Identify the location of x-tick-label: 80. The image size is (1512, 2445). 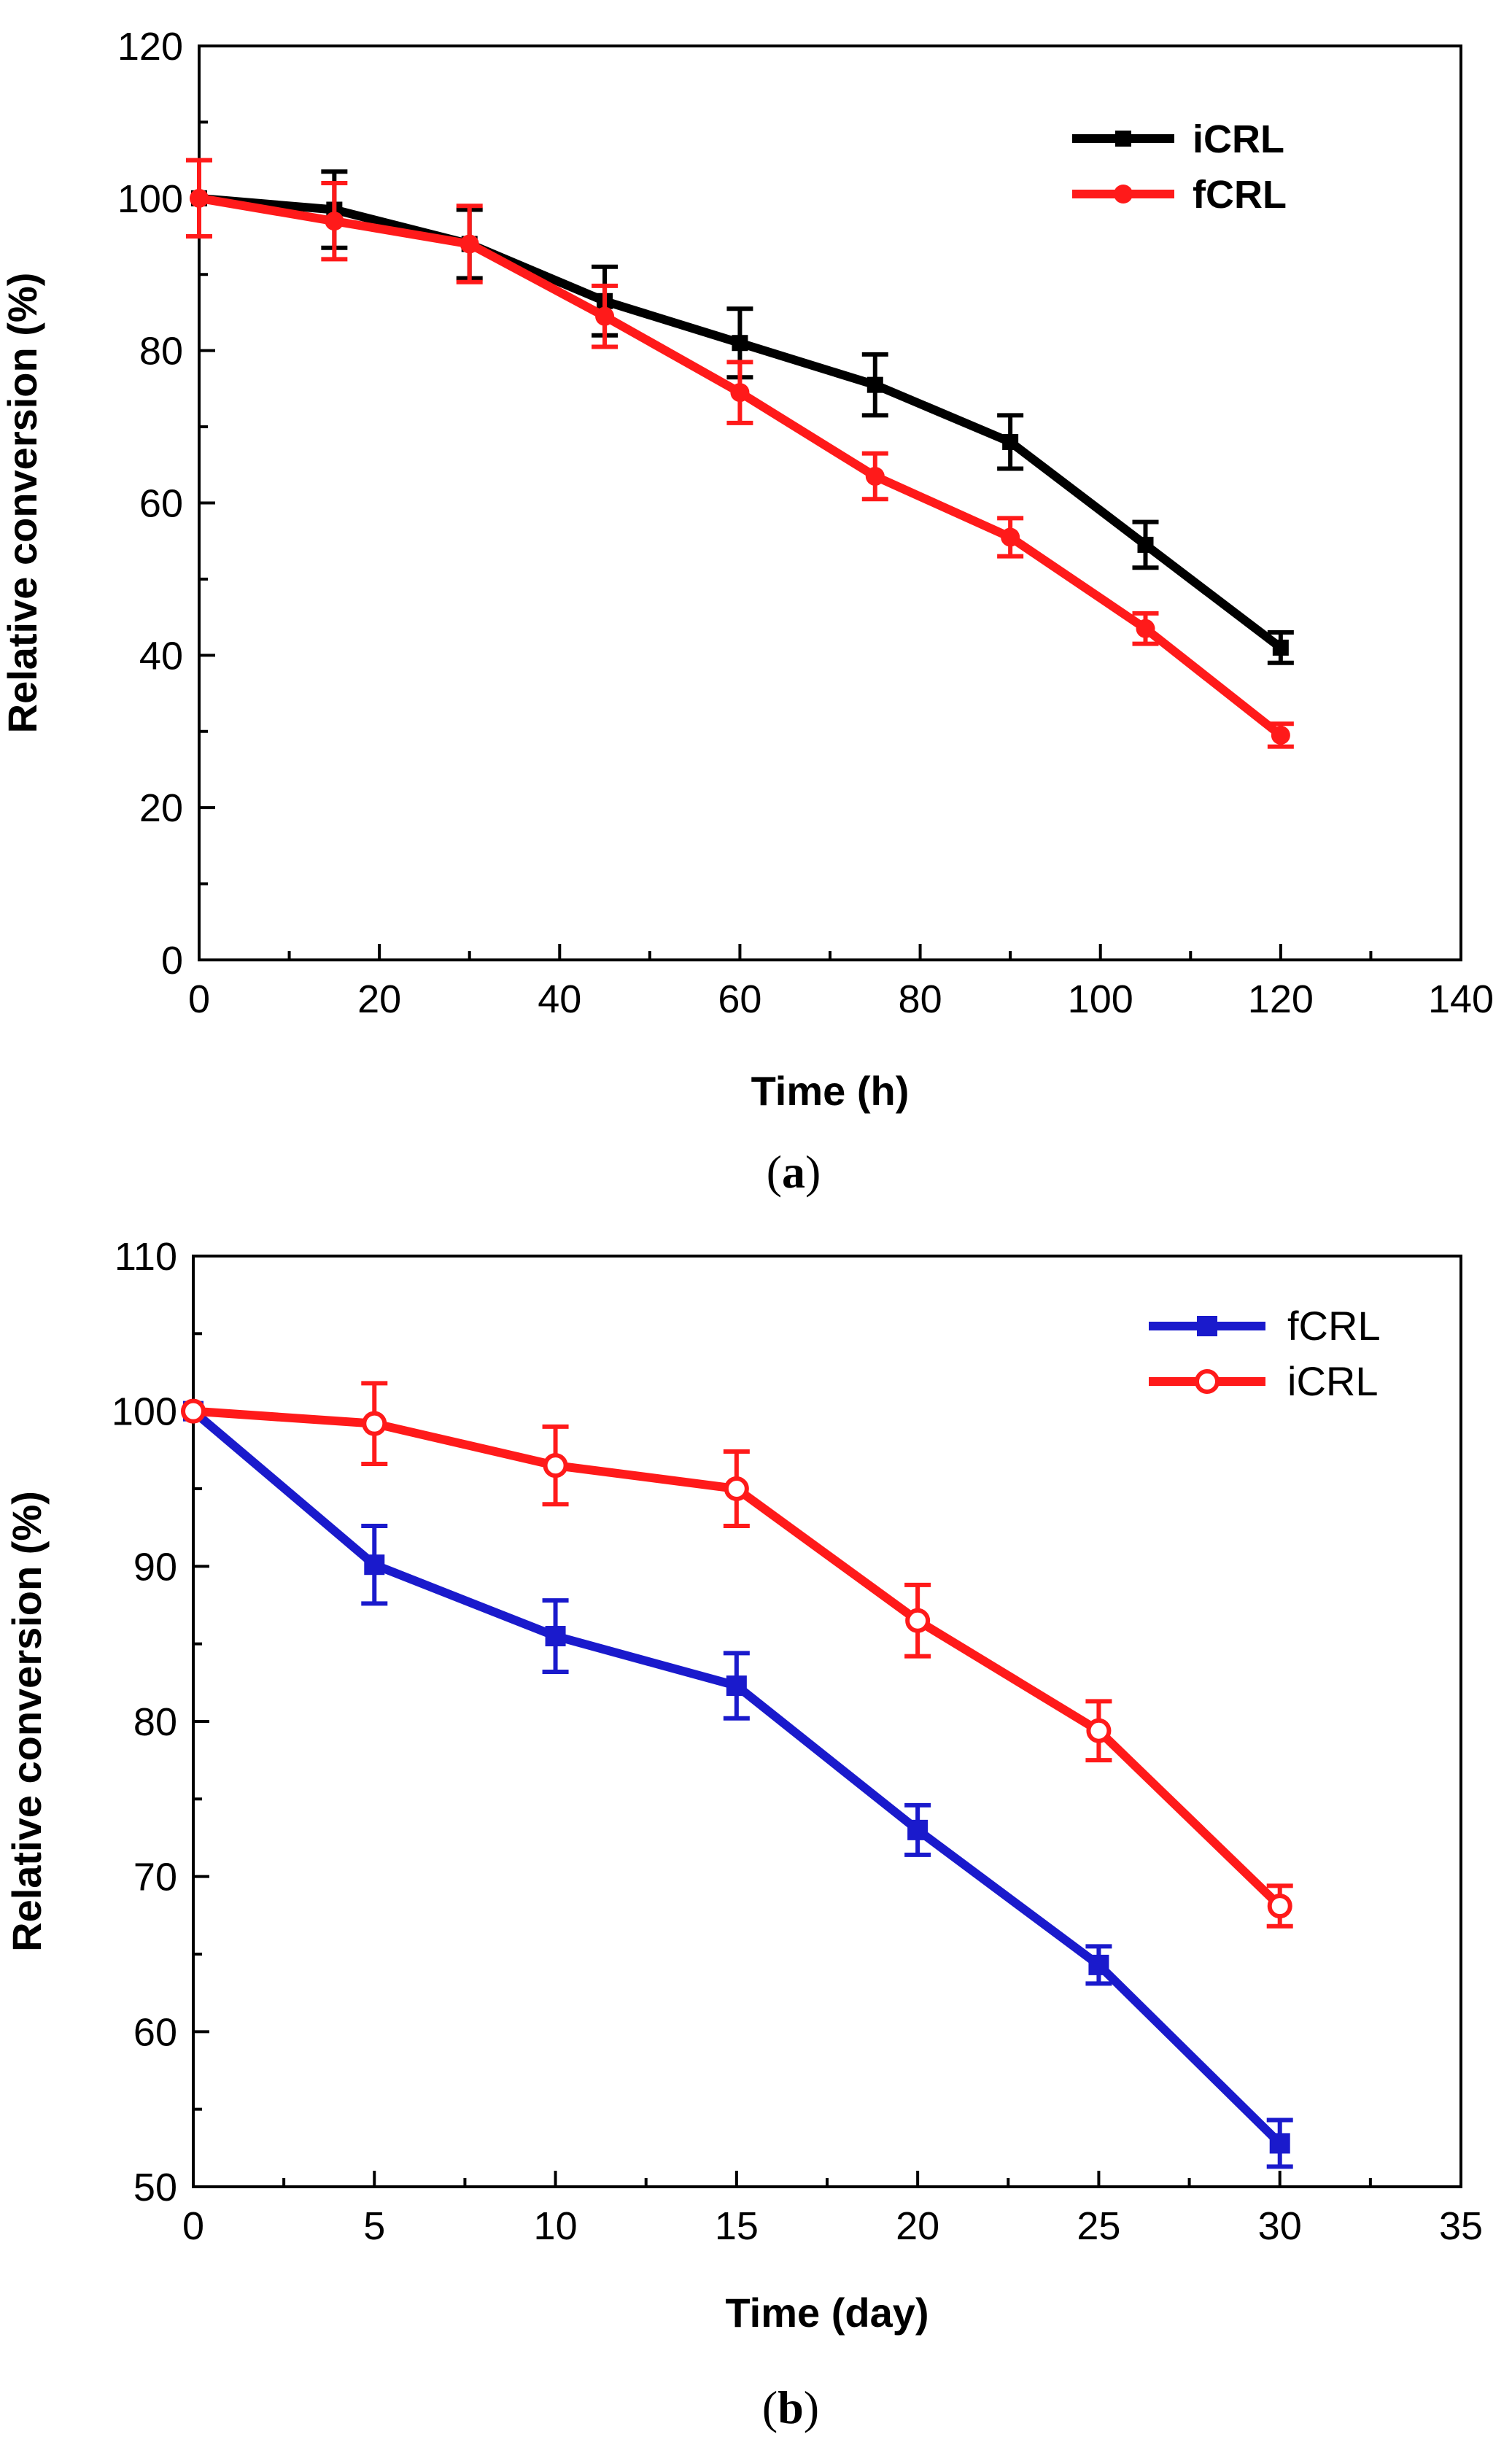
(920, 999).